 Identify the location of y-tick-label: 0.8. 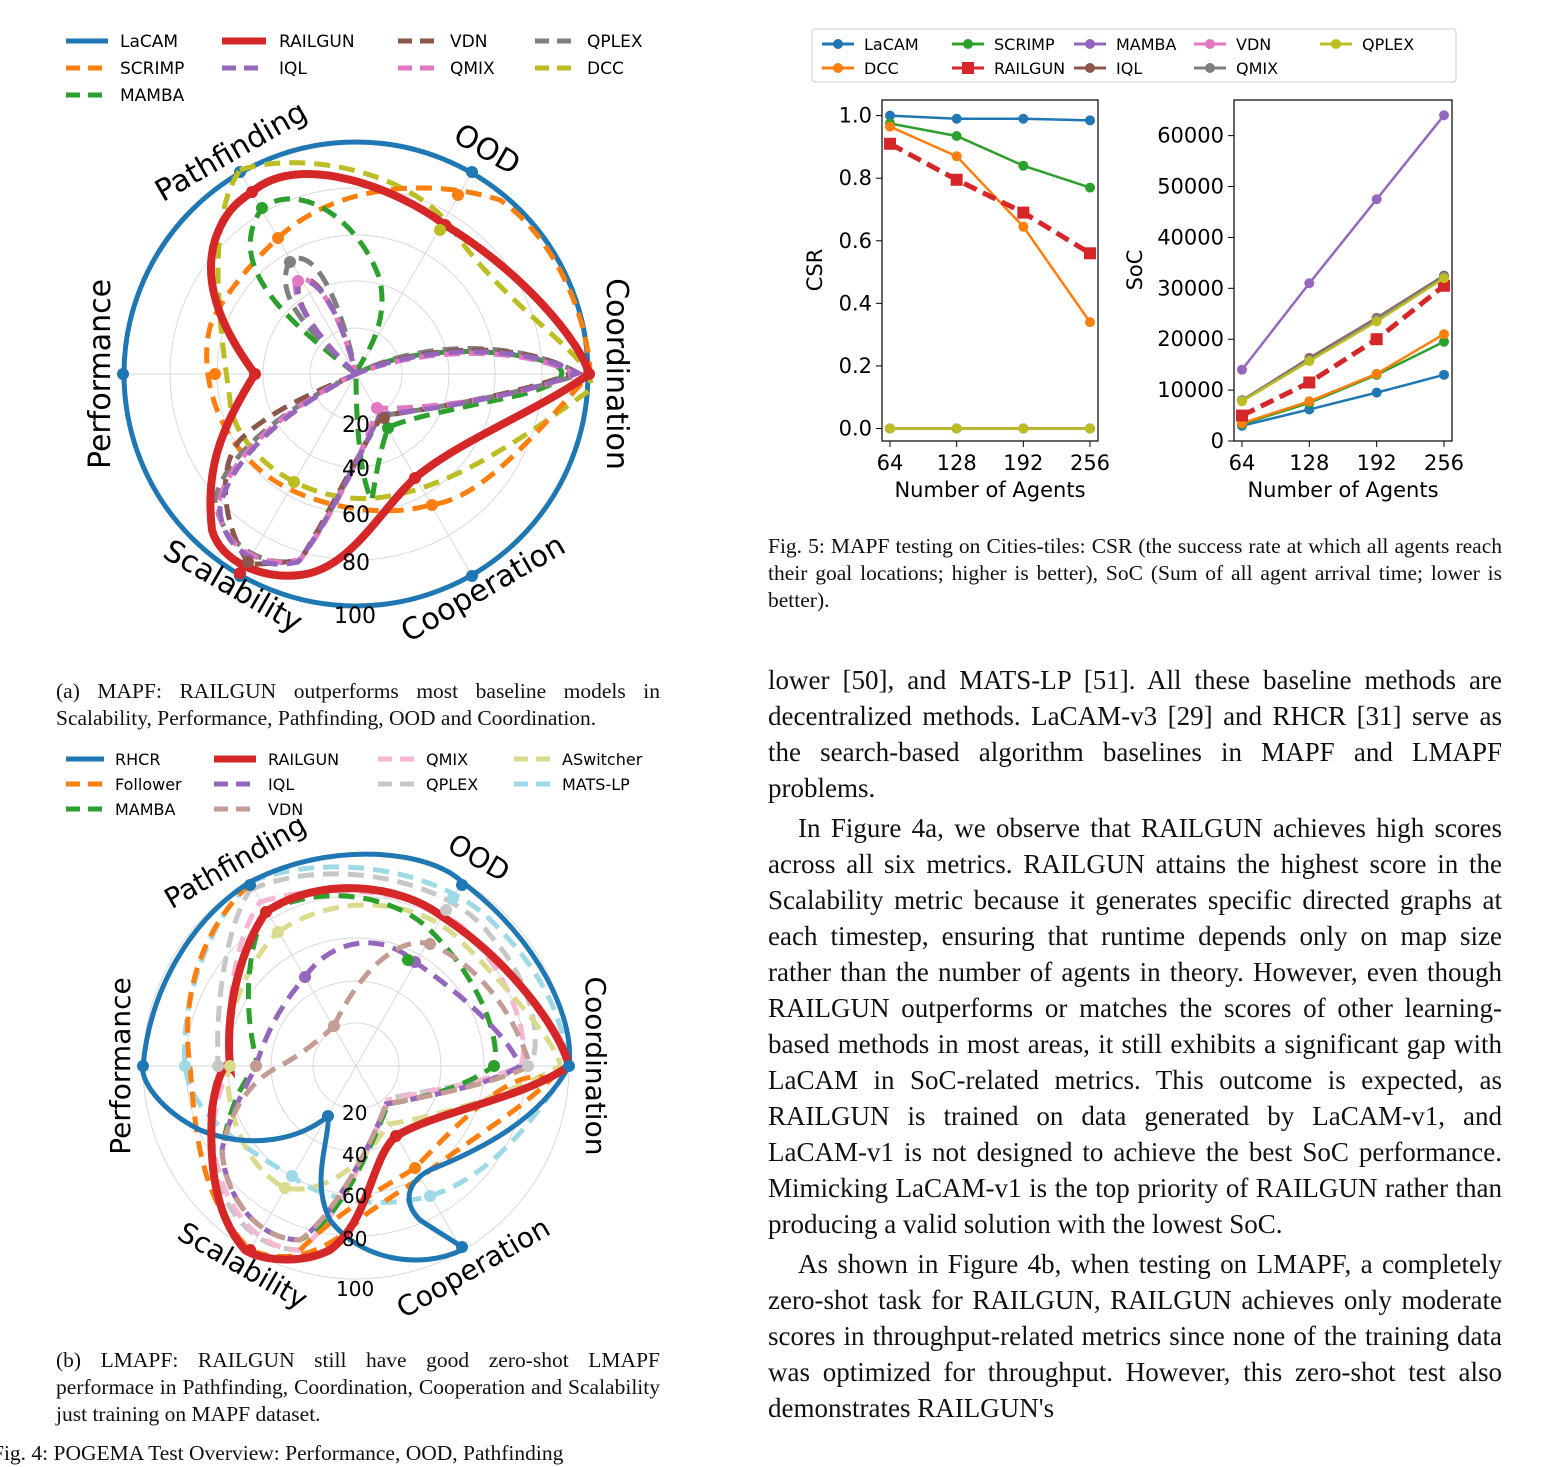
(855, 178).